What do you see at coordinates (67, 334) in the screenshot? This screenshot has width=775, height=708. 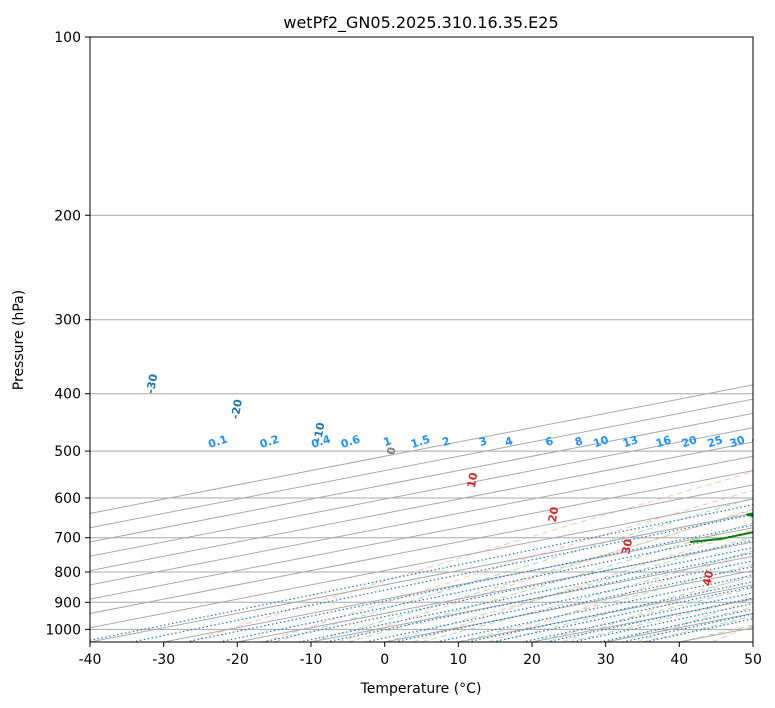 I see `y-axis: 100 200 300 400 500 600 700 800 900 1000` at bounding box center [67, 334].